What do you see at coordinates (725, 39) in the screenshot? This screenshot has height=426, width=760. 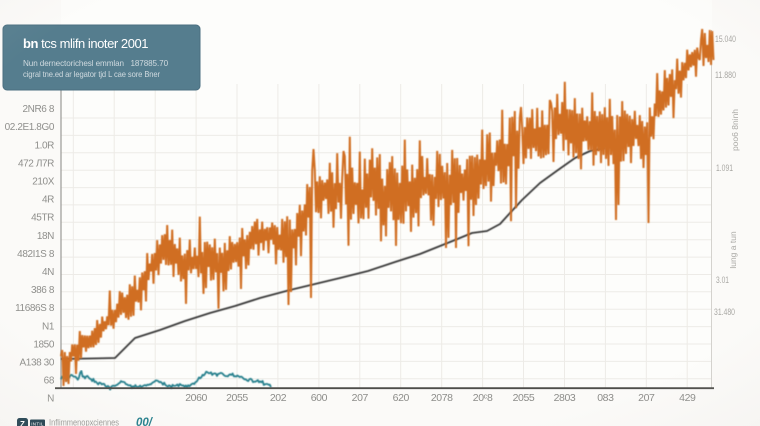 I see `svg-text: 15.040` at bounding box center [725, 39].